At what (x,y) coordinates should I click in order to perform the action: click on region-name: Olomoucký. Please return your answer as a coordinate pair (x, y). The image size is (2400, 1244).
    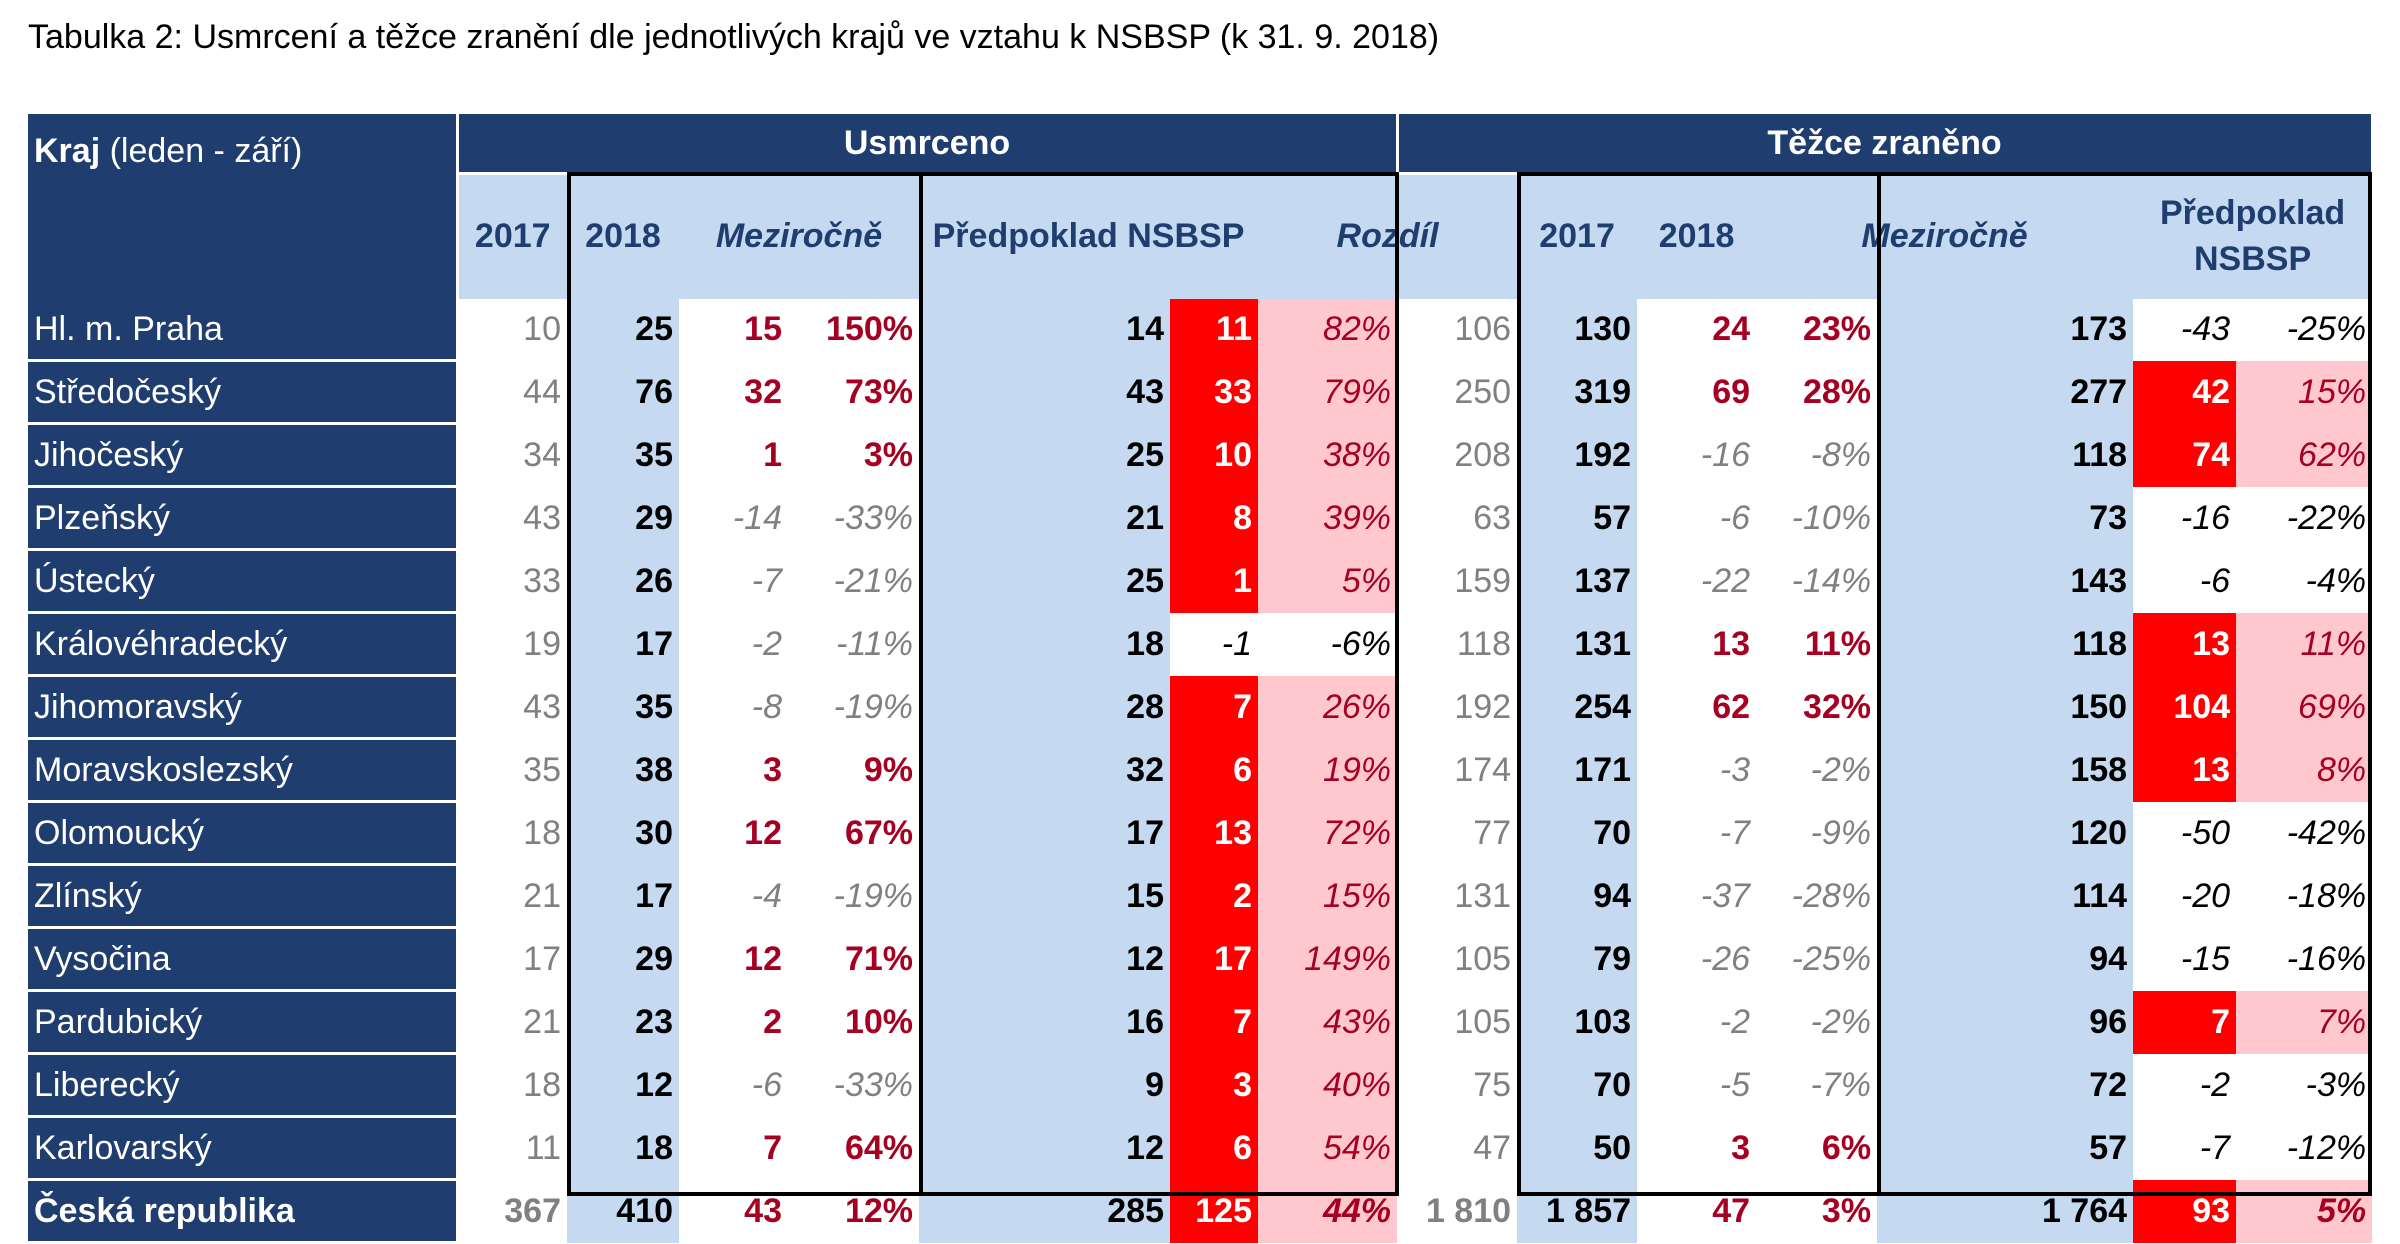
    Looking at the image, I should click on (243, 833).